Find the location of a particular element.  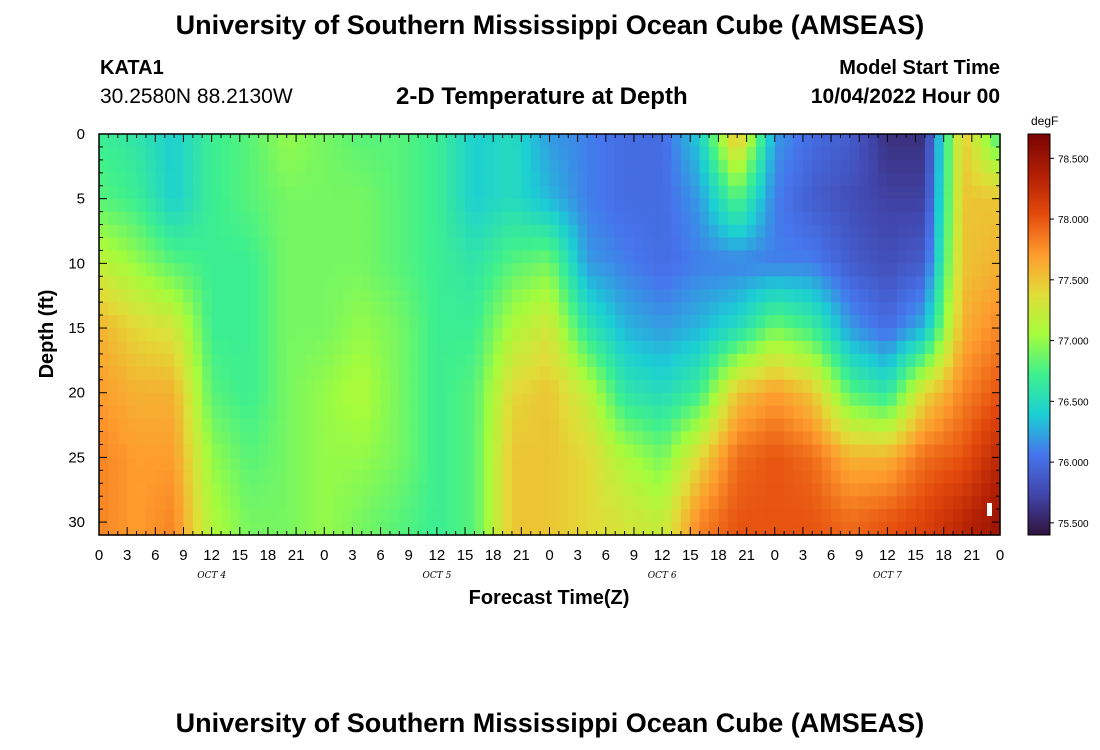

colorbar-tick-label: 78.500 is located at coordinates (1073, 159).